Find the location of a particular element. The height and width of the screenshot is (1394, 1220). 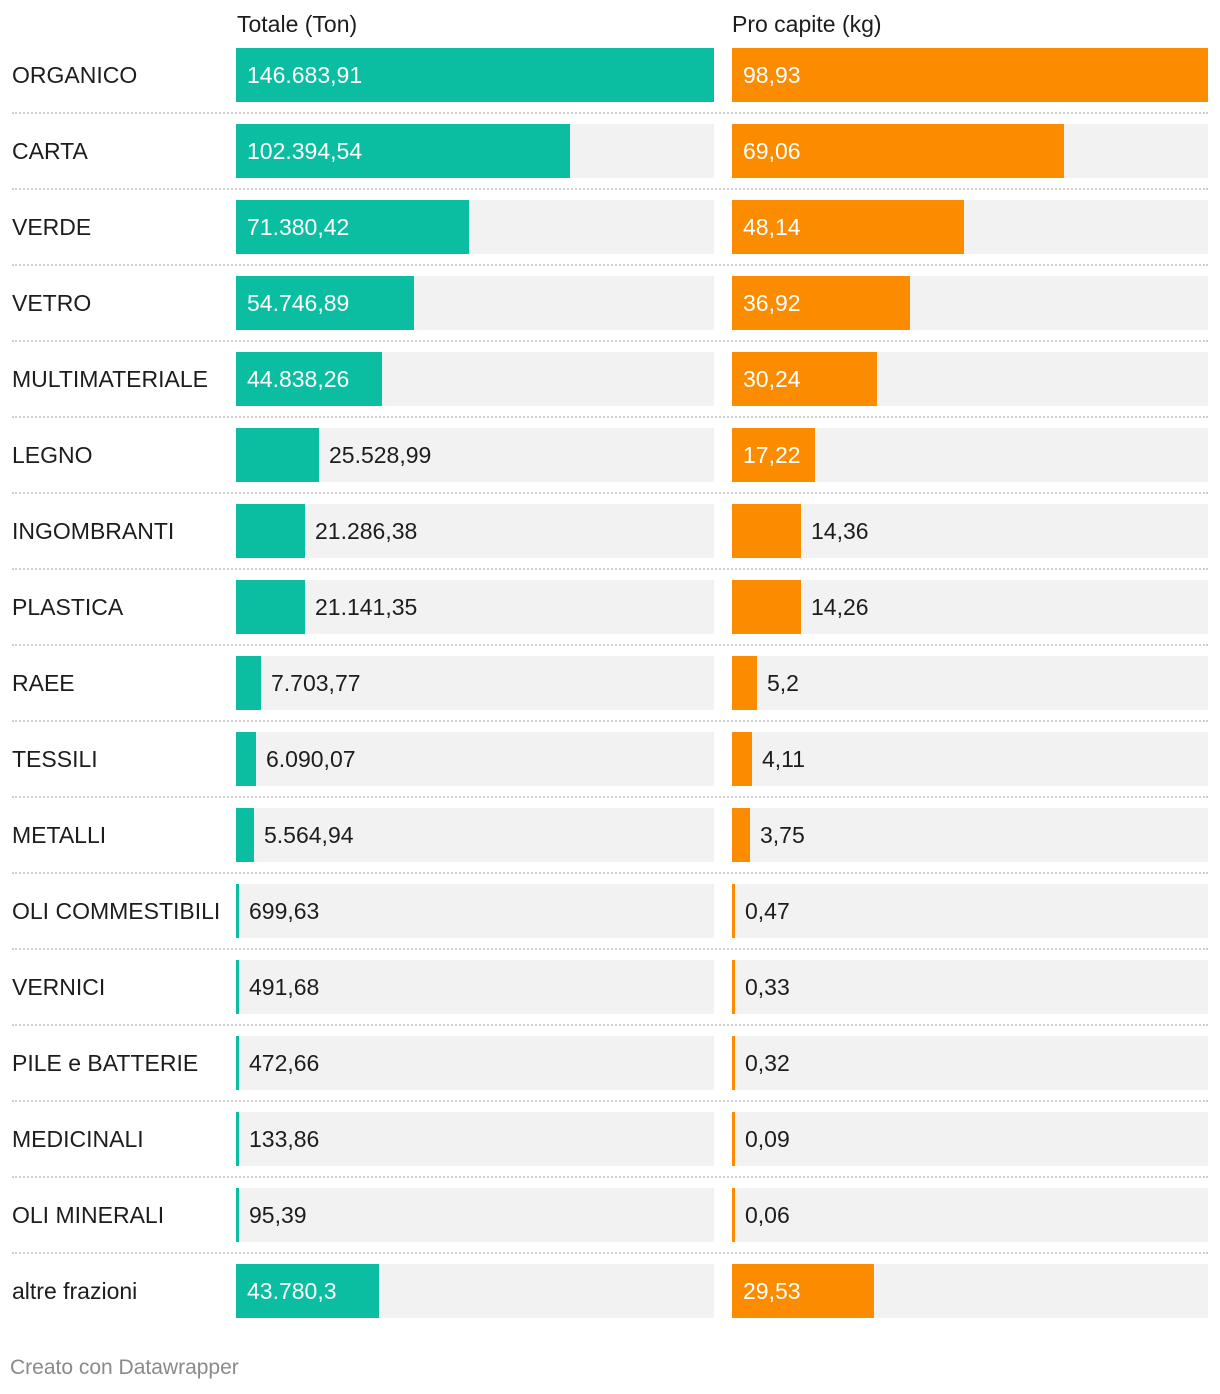

category-label: PILE e BATTERIE is located at coordinates (105, 1063).